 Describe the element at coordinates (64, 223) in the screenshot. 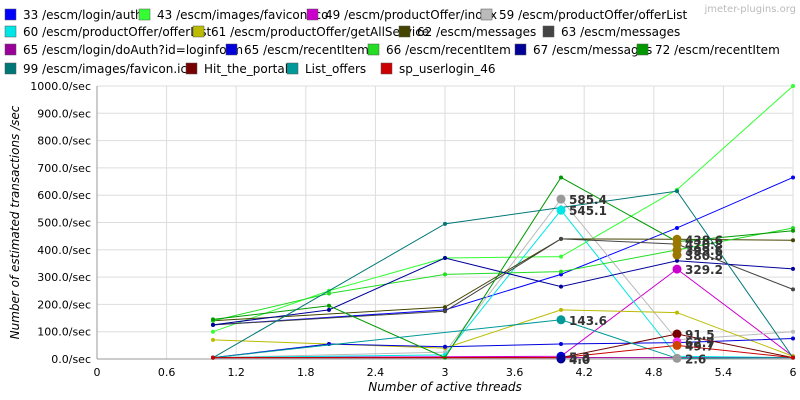

I see `y-tick-label: 500.0/sec` at that location.